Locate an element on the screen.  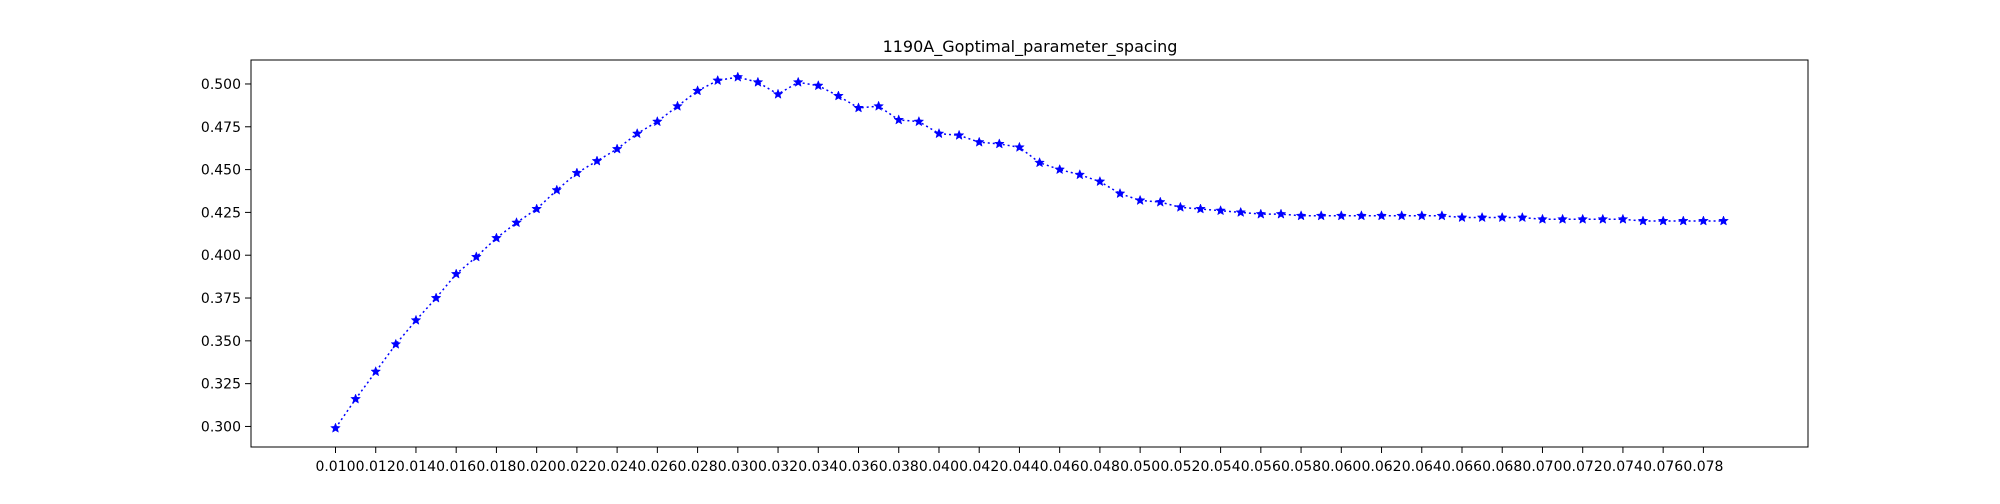
x-tick-label: 0.052 is located at coordinates (1180, 467).